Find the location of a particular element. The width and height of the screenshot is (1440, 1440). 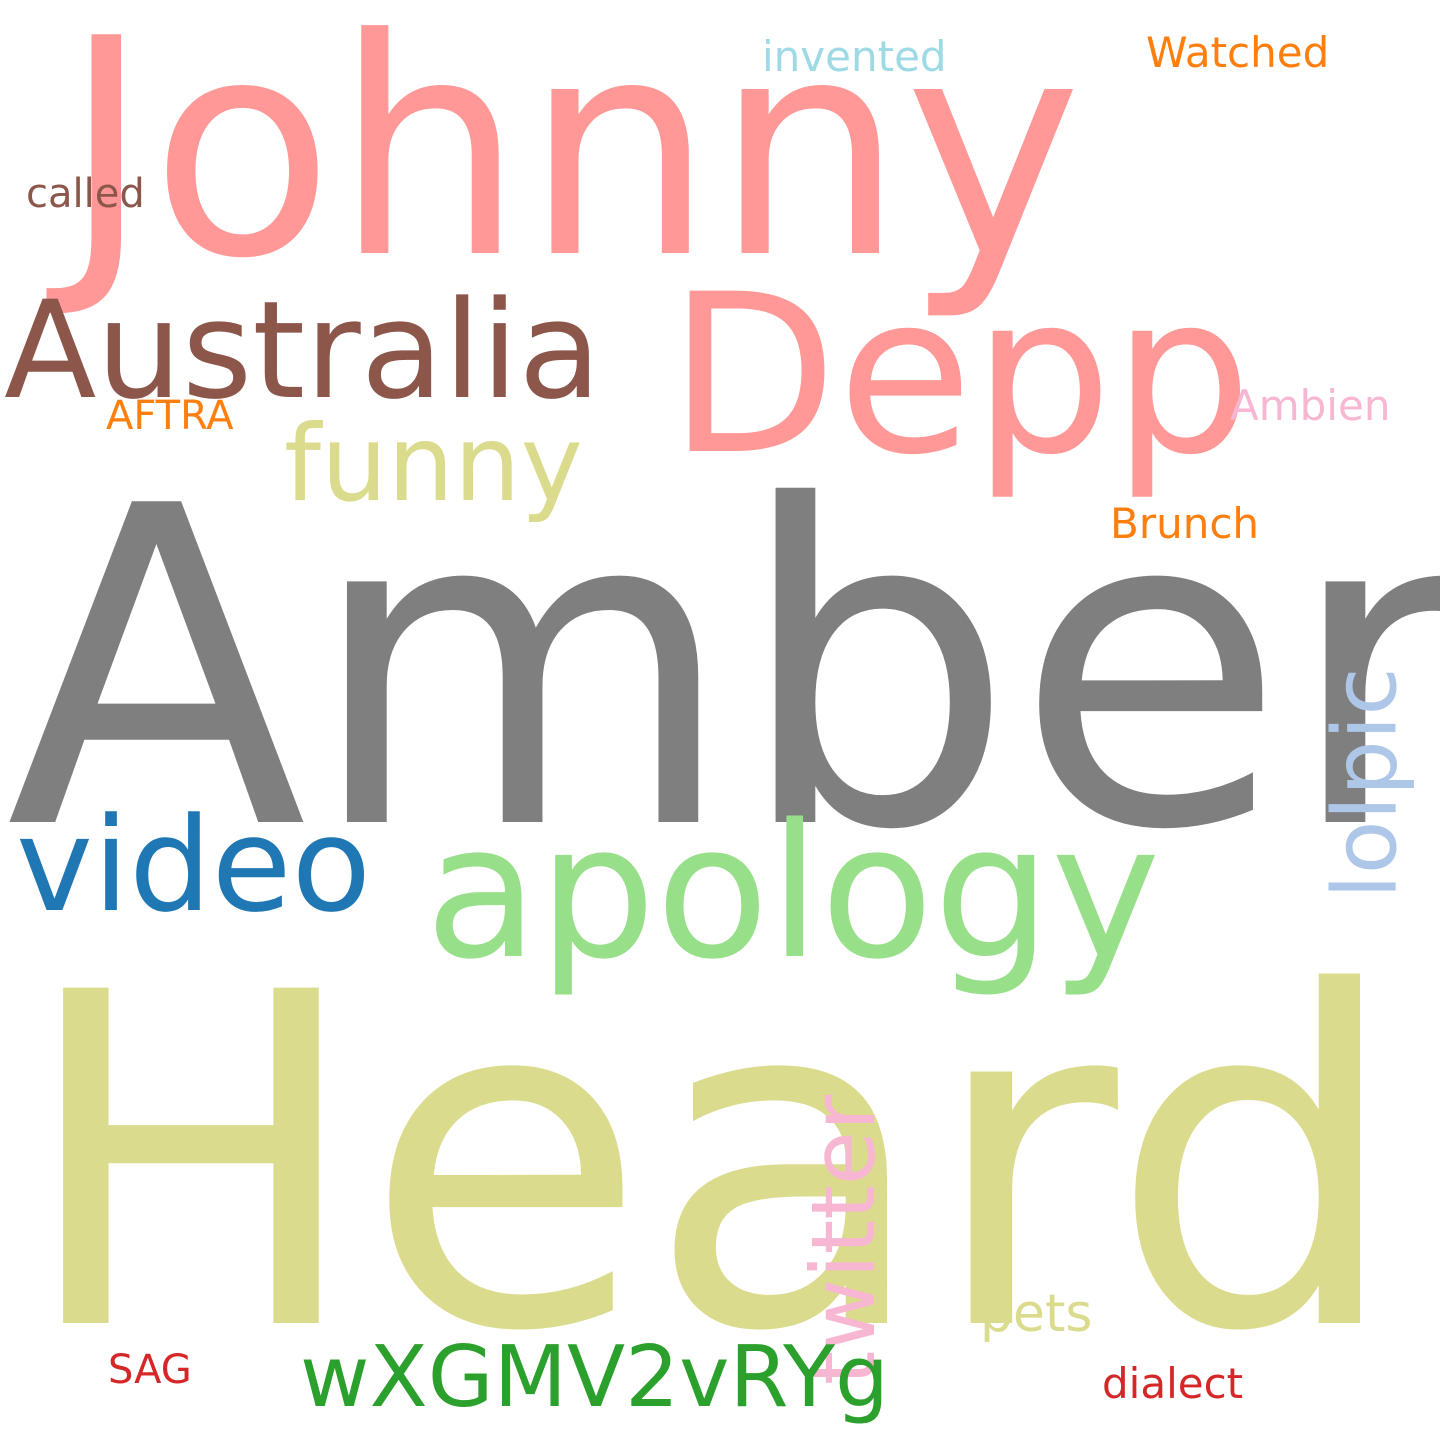

word-lolpic: lolpic is located at coordinates (1365, 783).